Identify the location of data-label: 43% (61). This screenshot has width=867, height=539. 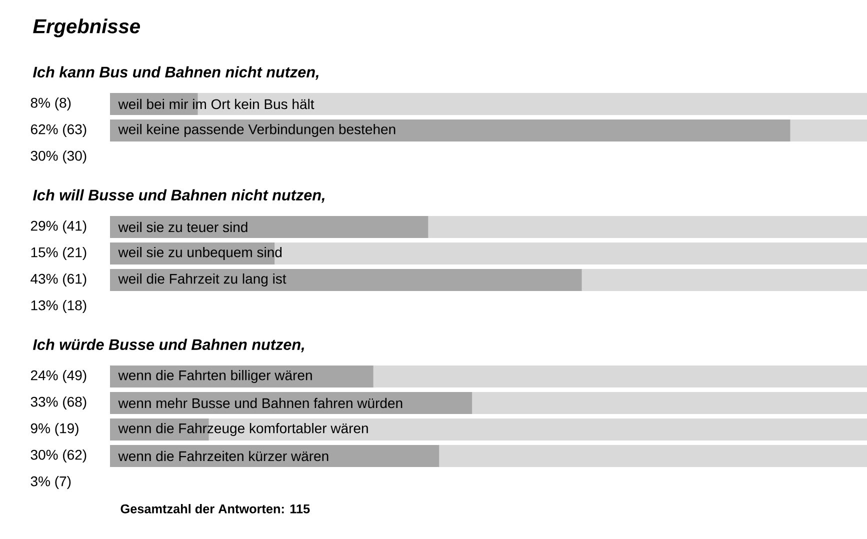
(58, 280).